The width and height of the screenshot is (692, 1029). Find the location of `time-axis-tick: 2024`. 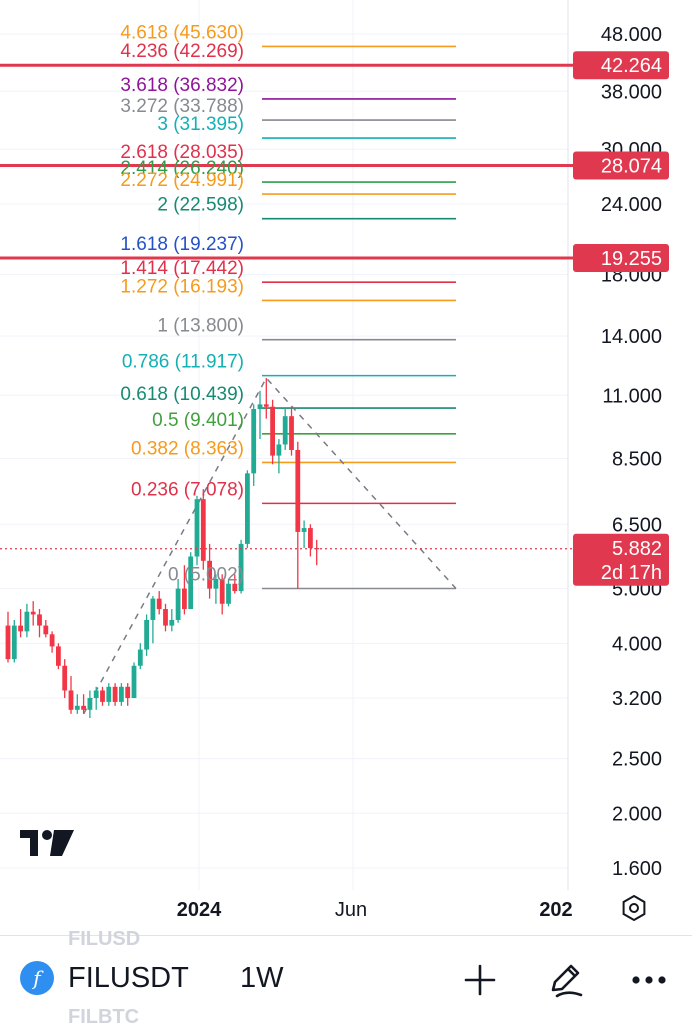

time-axis-tick: 2024 is located at coordinates (199, 910).